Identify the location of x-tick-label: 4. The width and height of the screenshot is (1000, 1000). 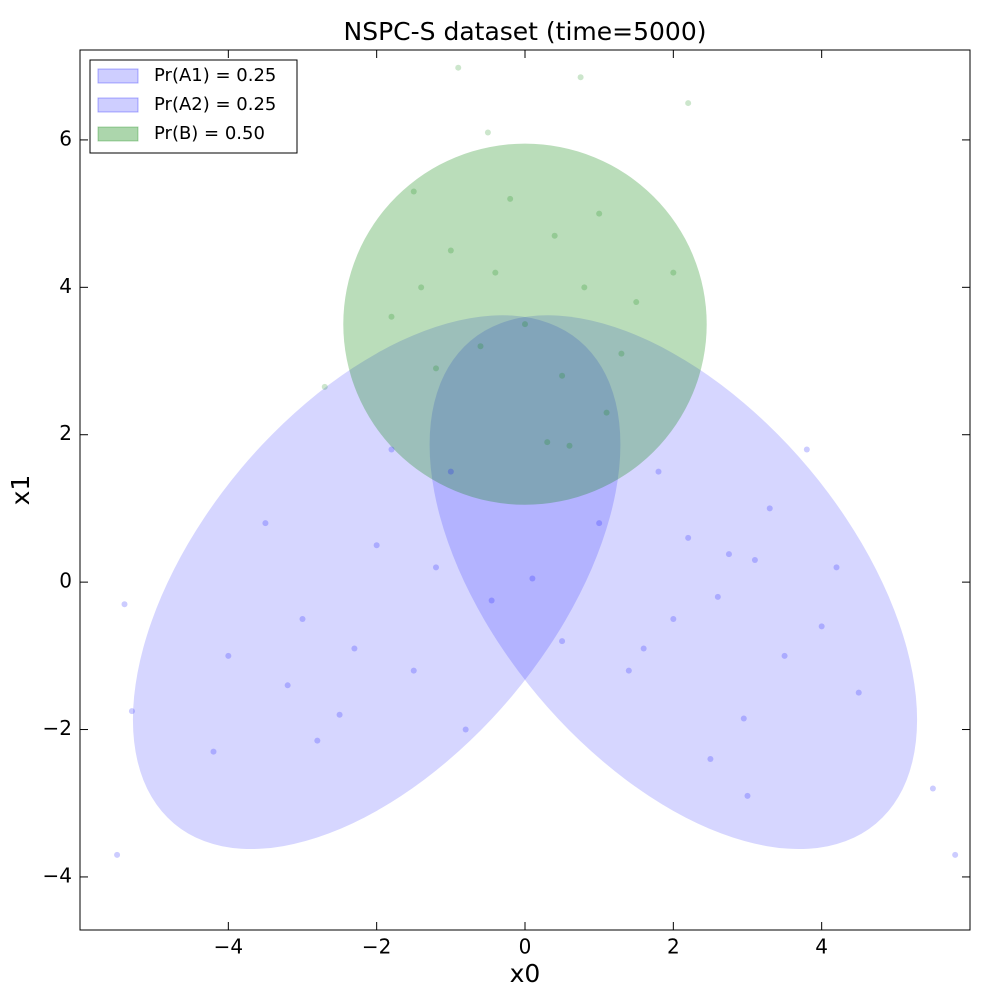
(821, 947).